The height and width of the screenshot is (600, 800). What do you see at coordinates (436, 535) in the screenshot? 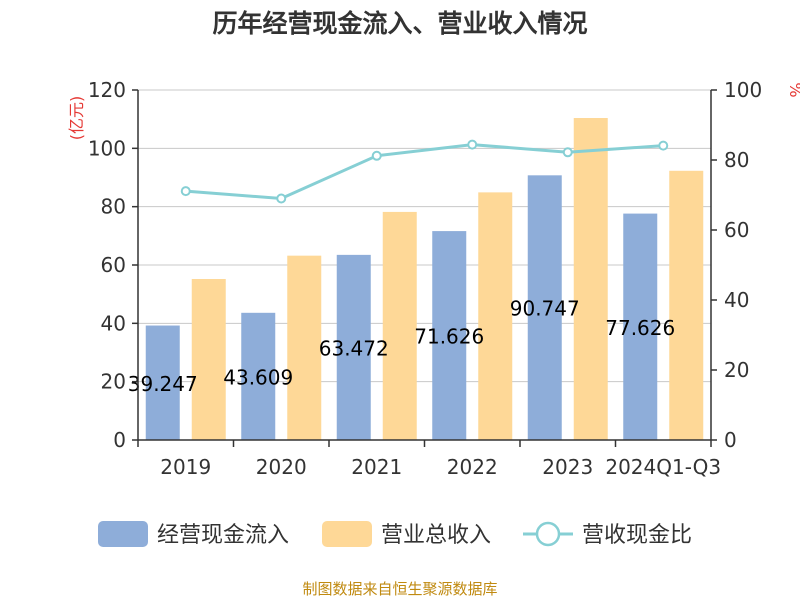
I see `legend-label-revenue: 营业总收入` at bounding box center [436, 535].